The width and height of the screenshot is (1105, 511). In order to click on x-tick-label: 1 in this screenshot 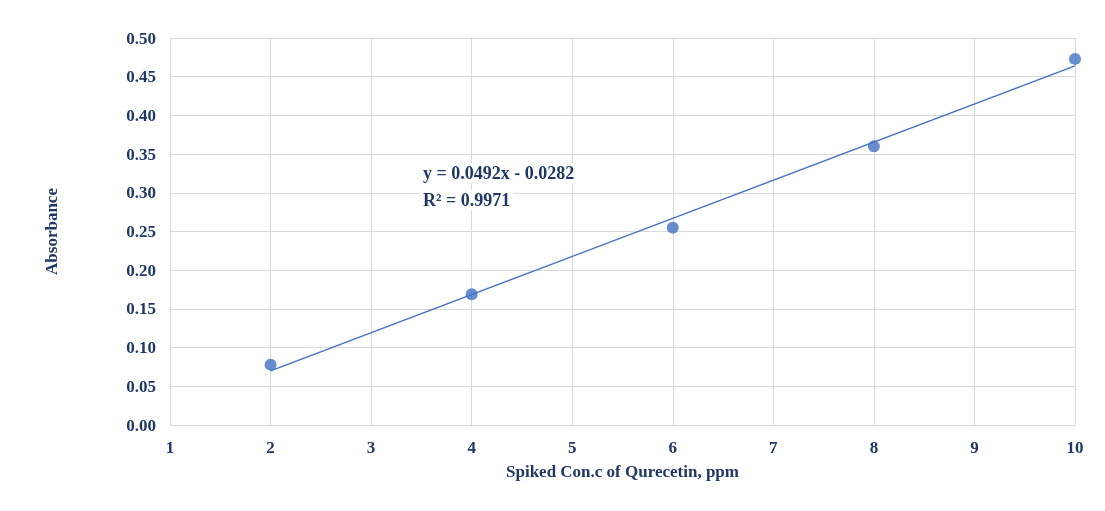, I will do `click(170, 447)`.